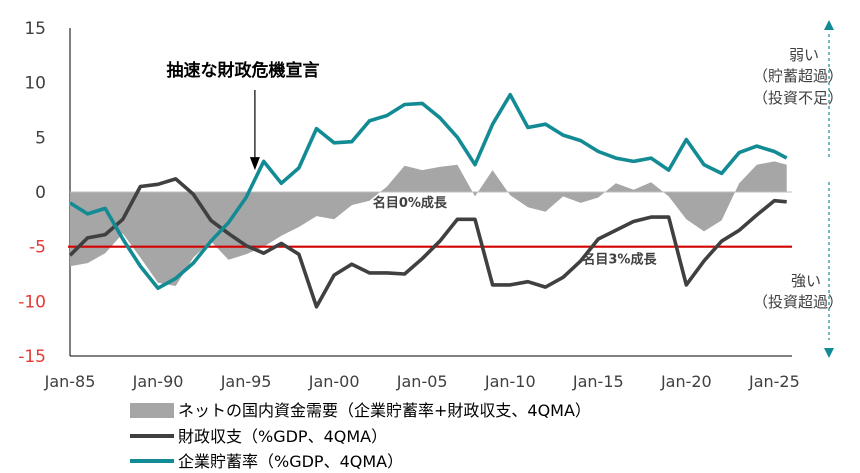 The height and width of the screenshot is (473, 860). I want to click on x-tick-label: Jan-20, so click(686, 381).